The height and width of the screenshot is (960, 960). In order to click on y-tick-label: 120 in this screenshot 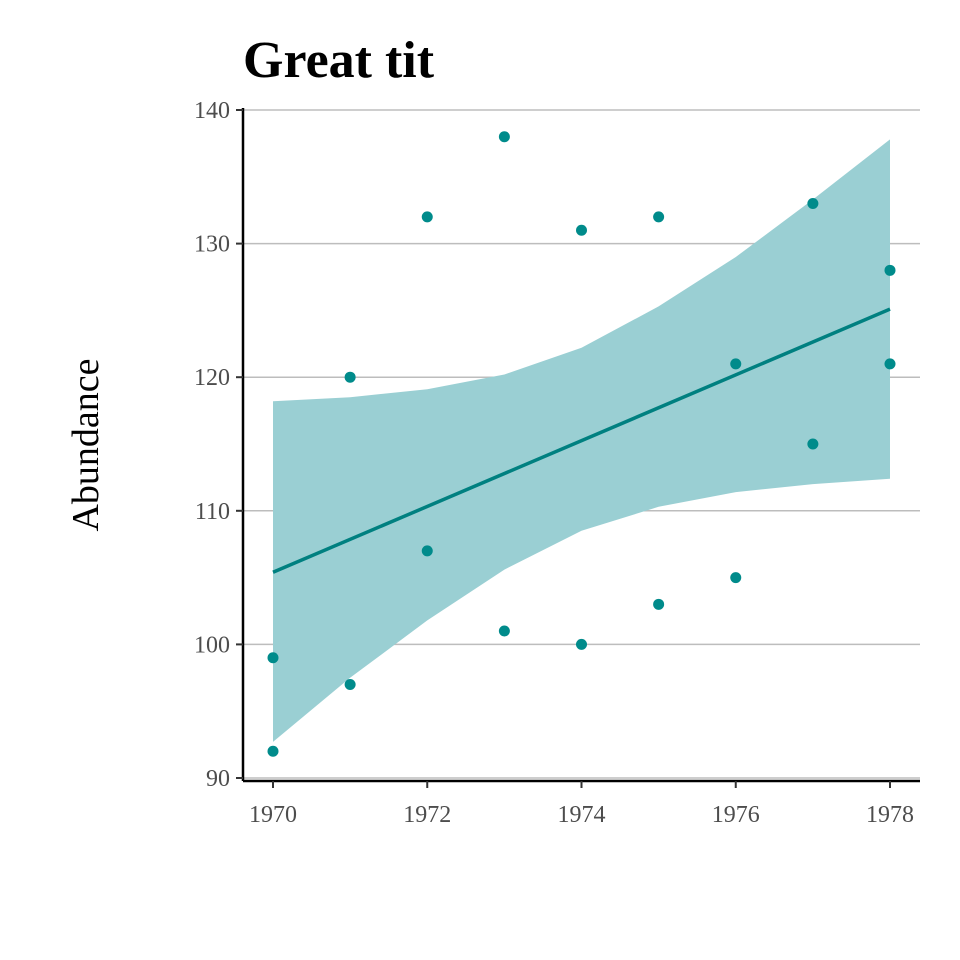, I will do `click(212, 378)`.